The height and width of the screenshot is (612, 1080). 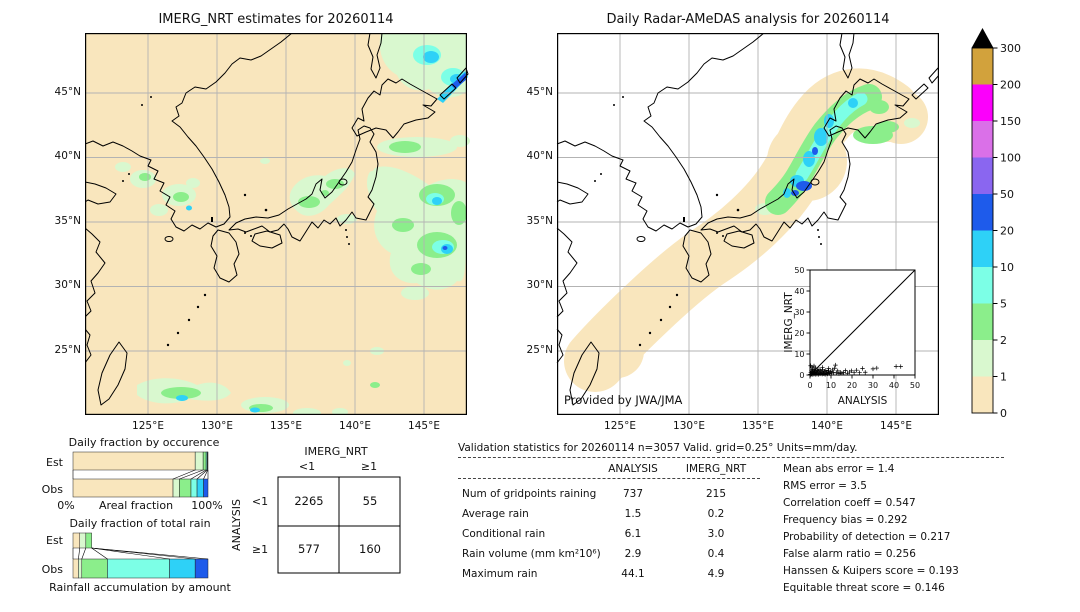 What do you see at coordinates (260, 549) in the screenshot?
I see `contingency-row-ge1: ≥1` at bounding box center [260, 549].